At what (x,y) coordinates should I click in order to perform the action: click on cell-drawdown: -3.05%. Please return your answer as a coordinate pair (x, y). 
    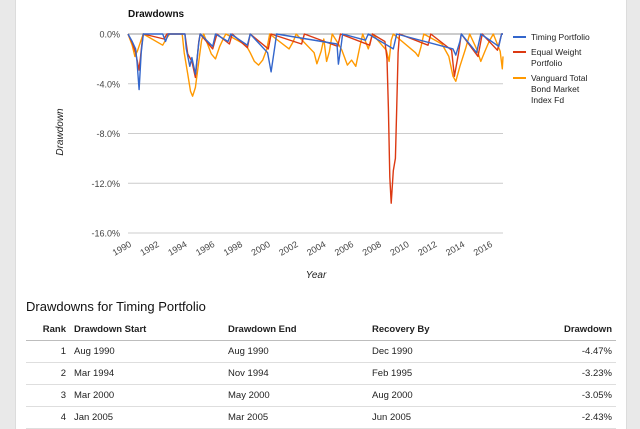
    Looking at the image, I should click on (566, 395).